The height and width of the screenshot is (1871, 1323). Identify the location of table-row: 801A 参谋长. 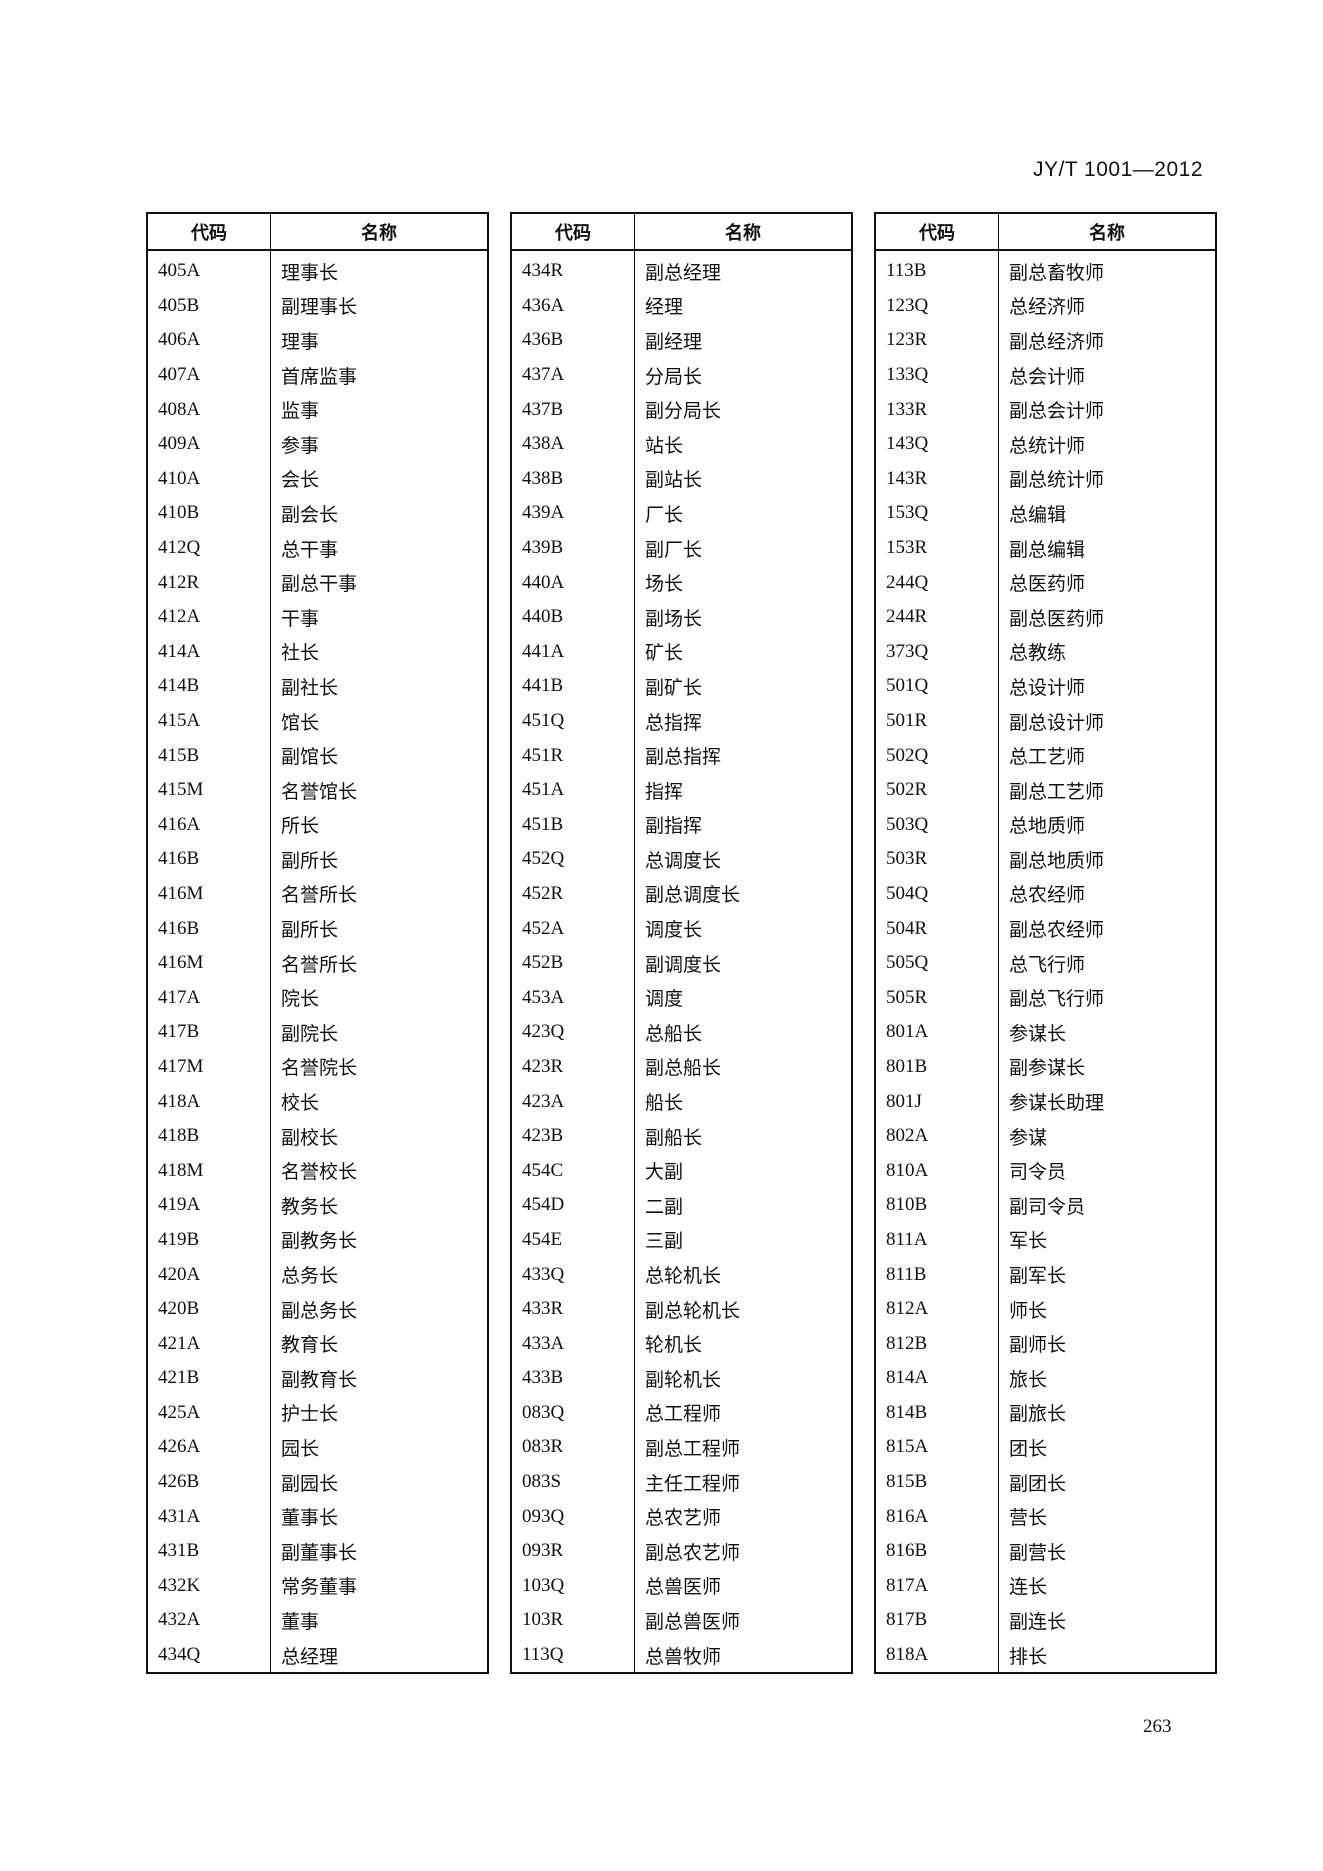
(1046, 1032).